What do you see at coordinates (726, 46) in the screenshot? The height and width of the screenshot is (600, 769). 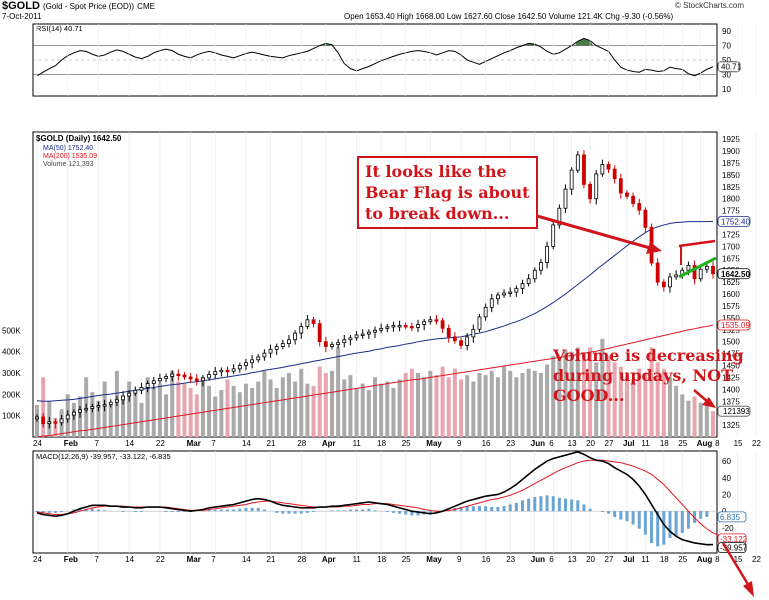 I see `rsi-tick-label: 70` at bounding box center [726, 46].